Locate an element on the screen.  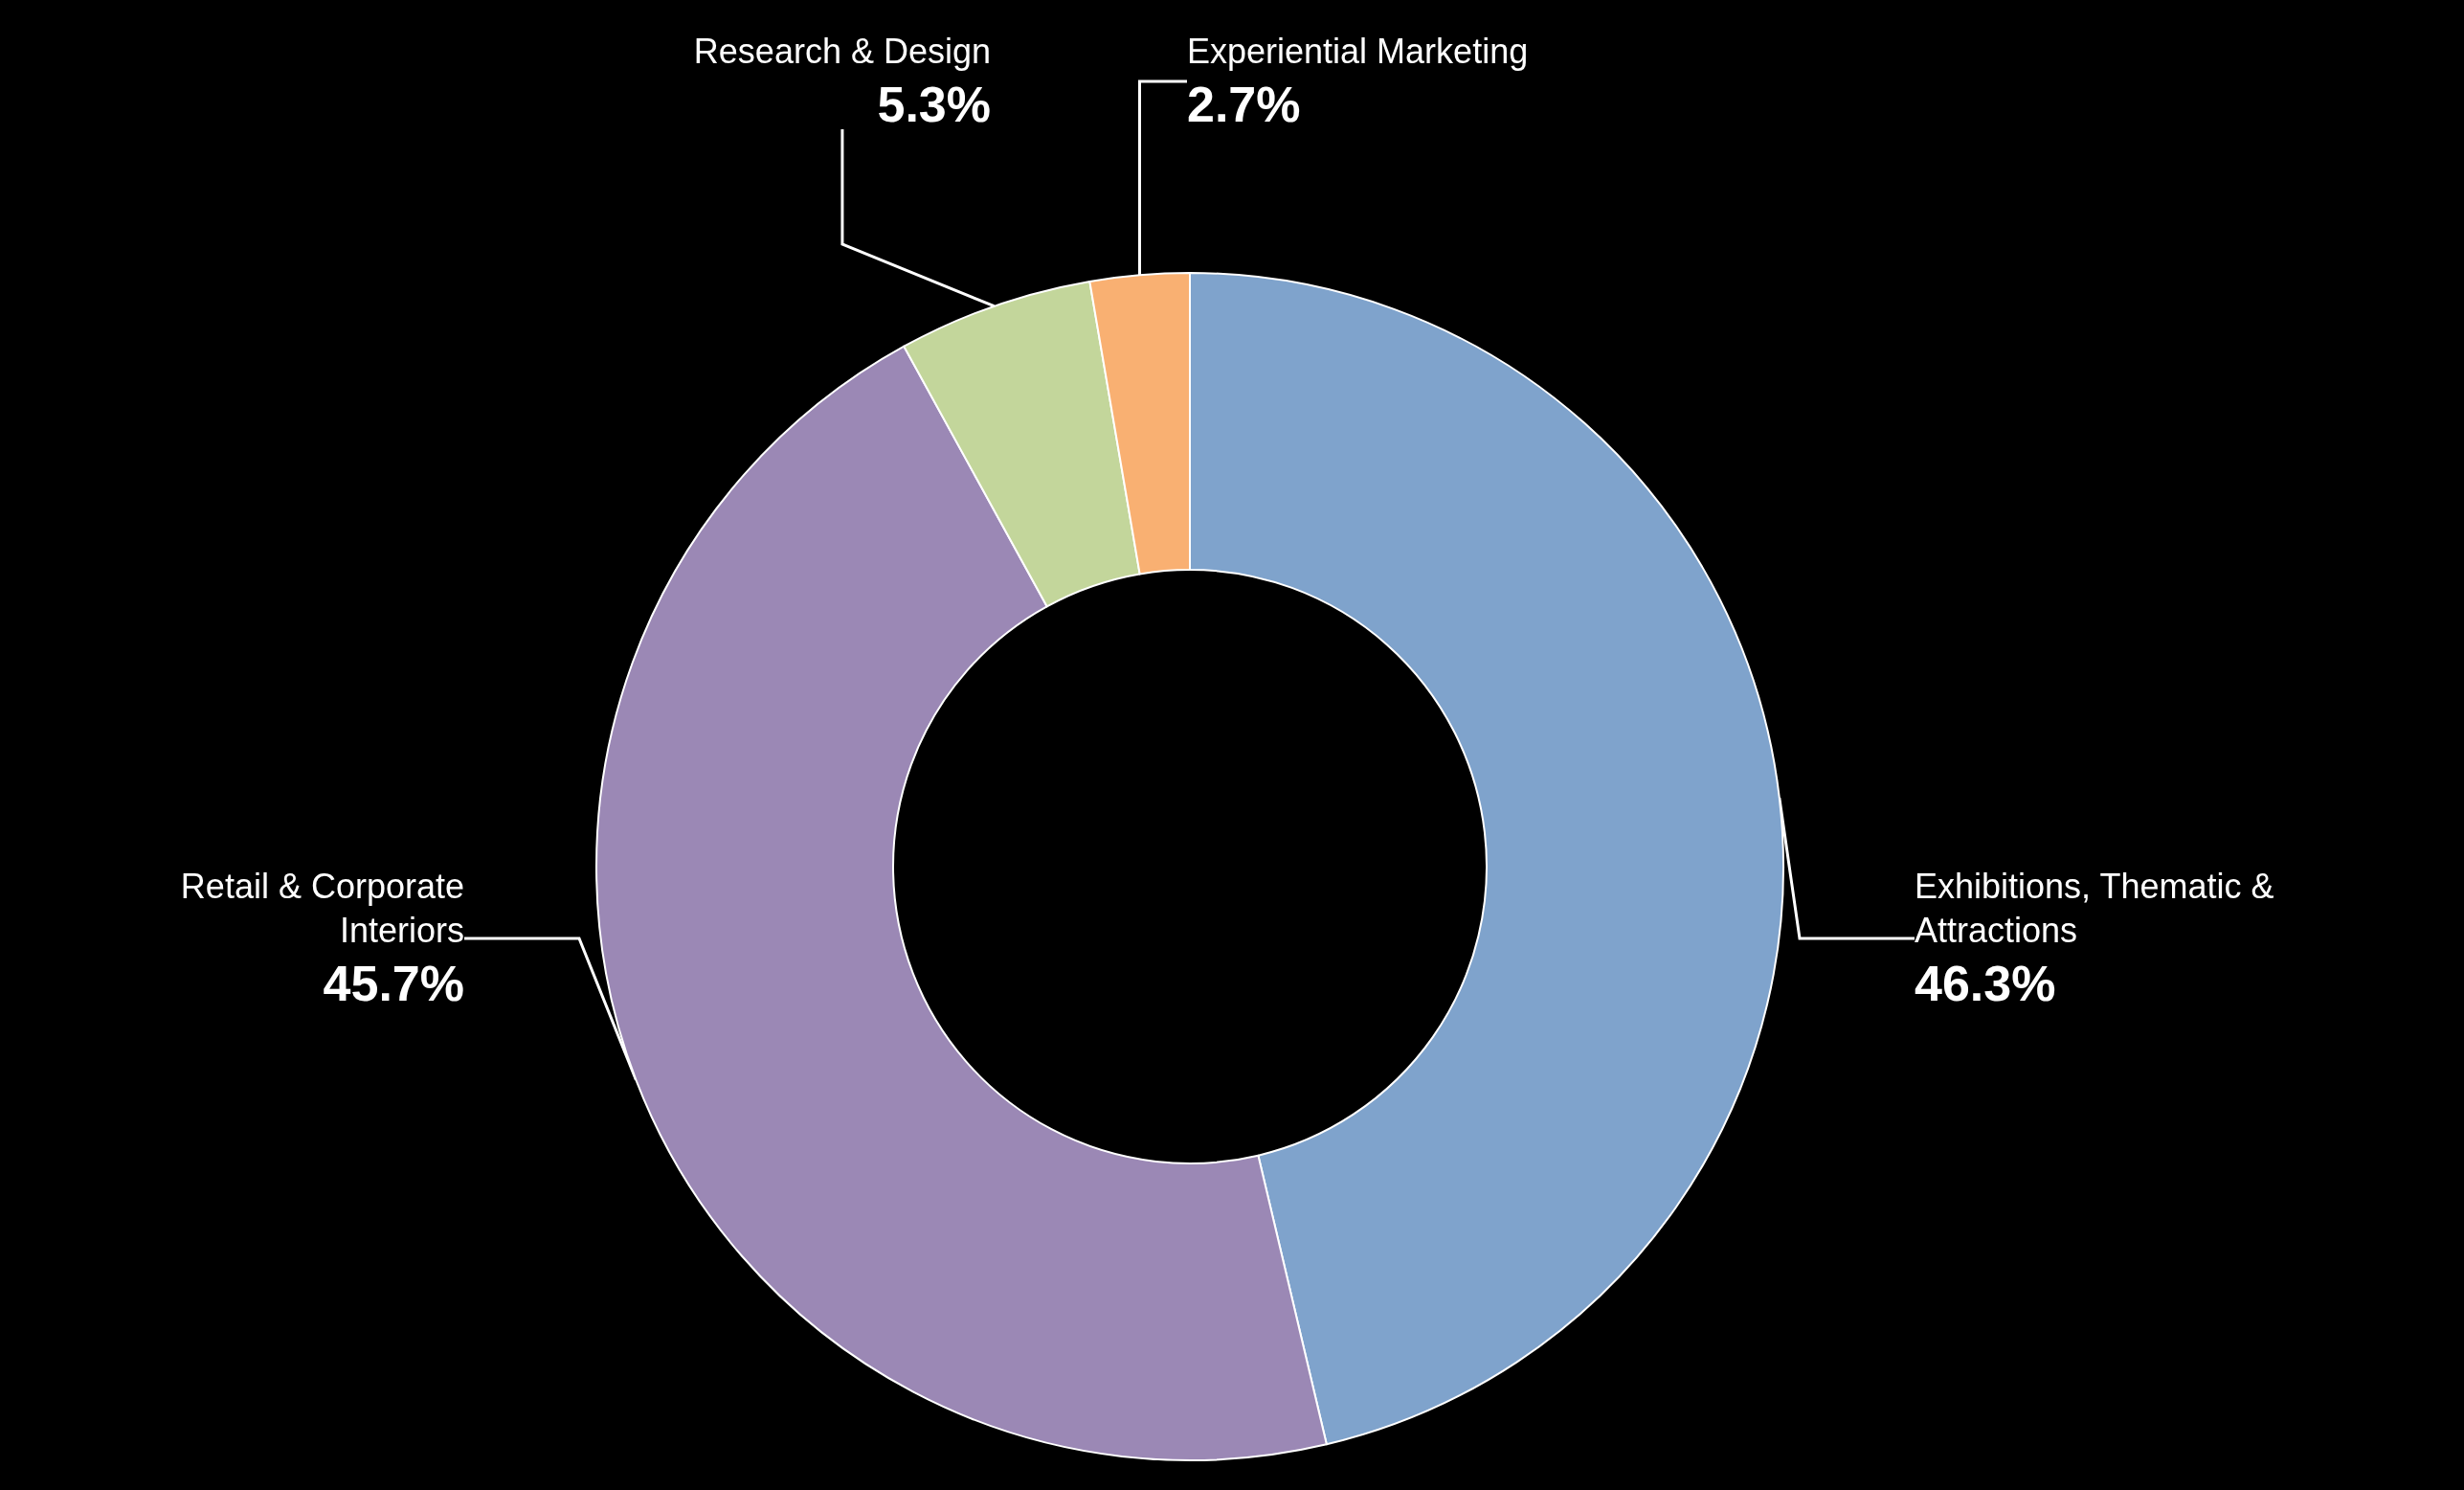
slice-label: Research & Design is located at coordinates (842, 51).